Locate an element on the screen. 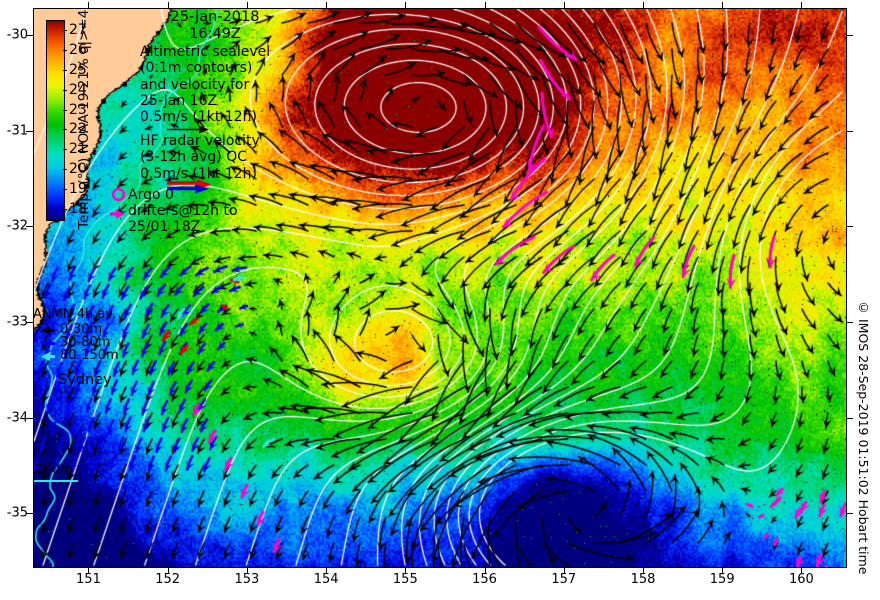 The height and width of the screenshot is (600, 880). argo-legend-label: Argo 0 is located at coordinates (151, 195).